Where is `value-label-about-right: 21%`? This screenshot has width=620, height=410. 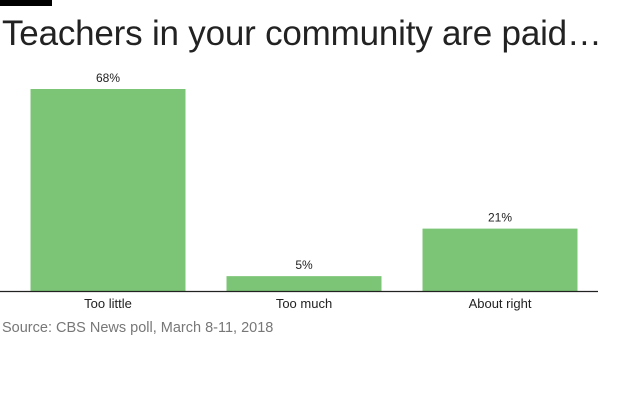 value-label-about-right: 21% is located at coordinates (500, 218).